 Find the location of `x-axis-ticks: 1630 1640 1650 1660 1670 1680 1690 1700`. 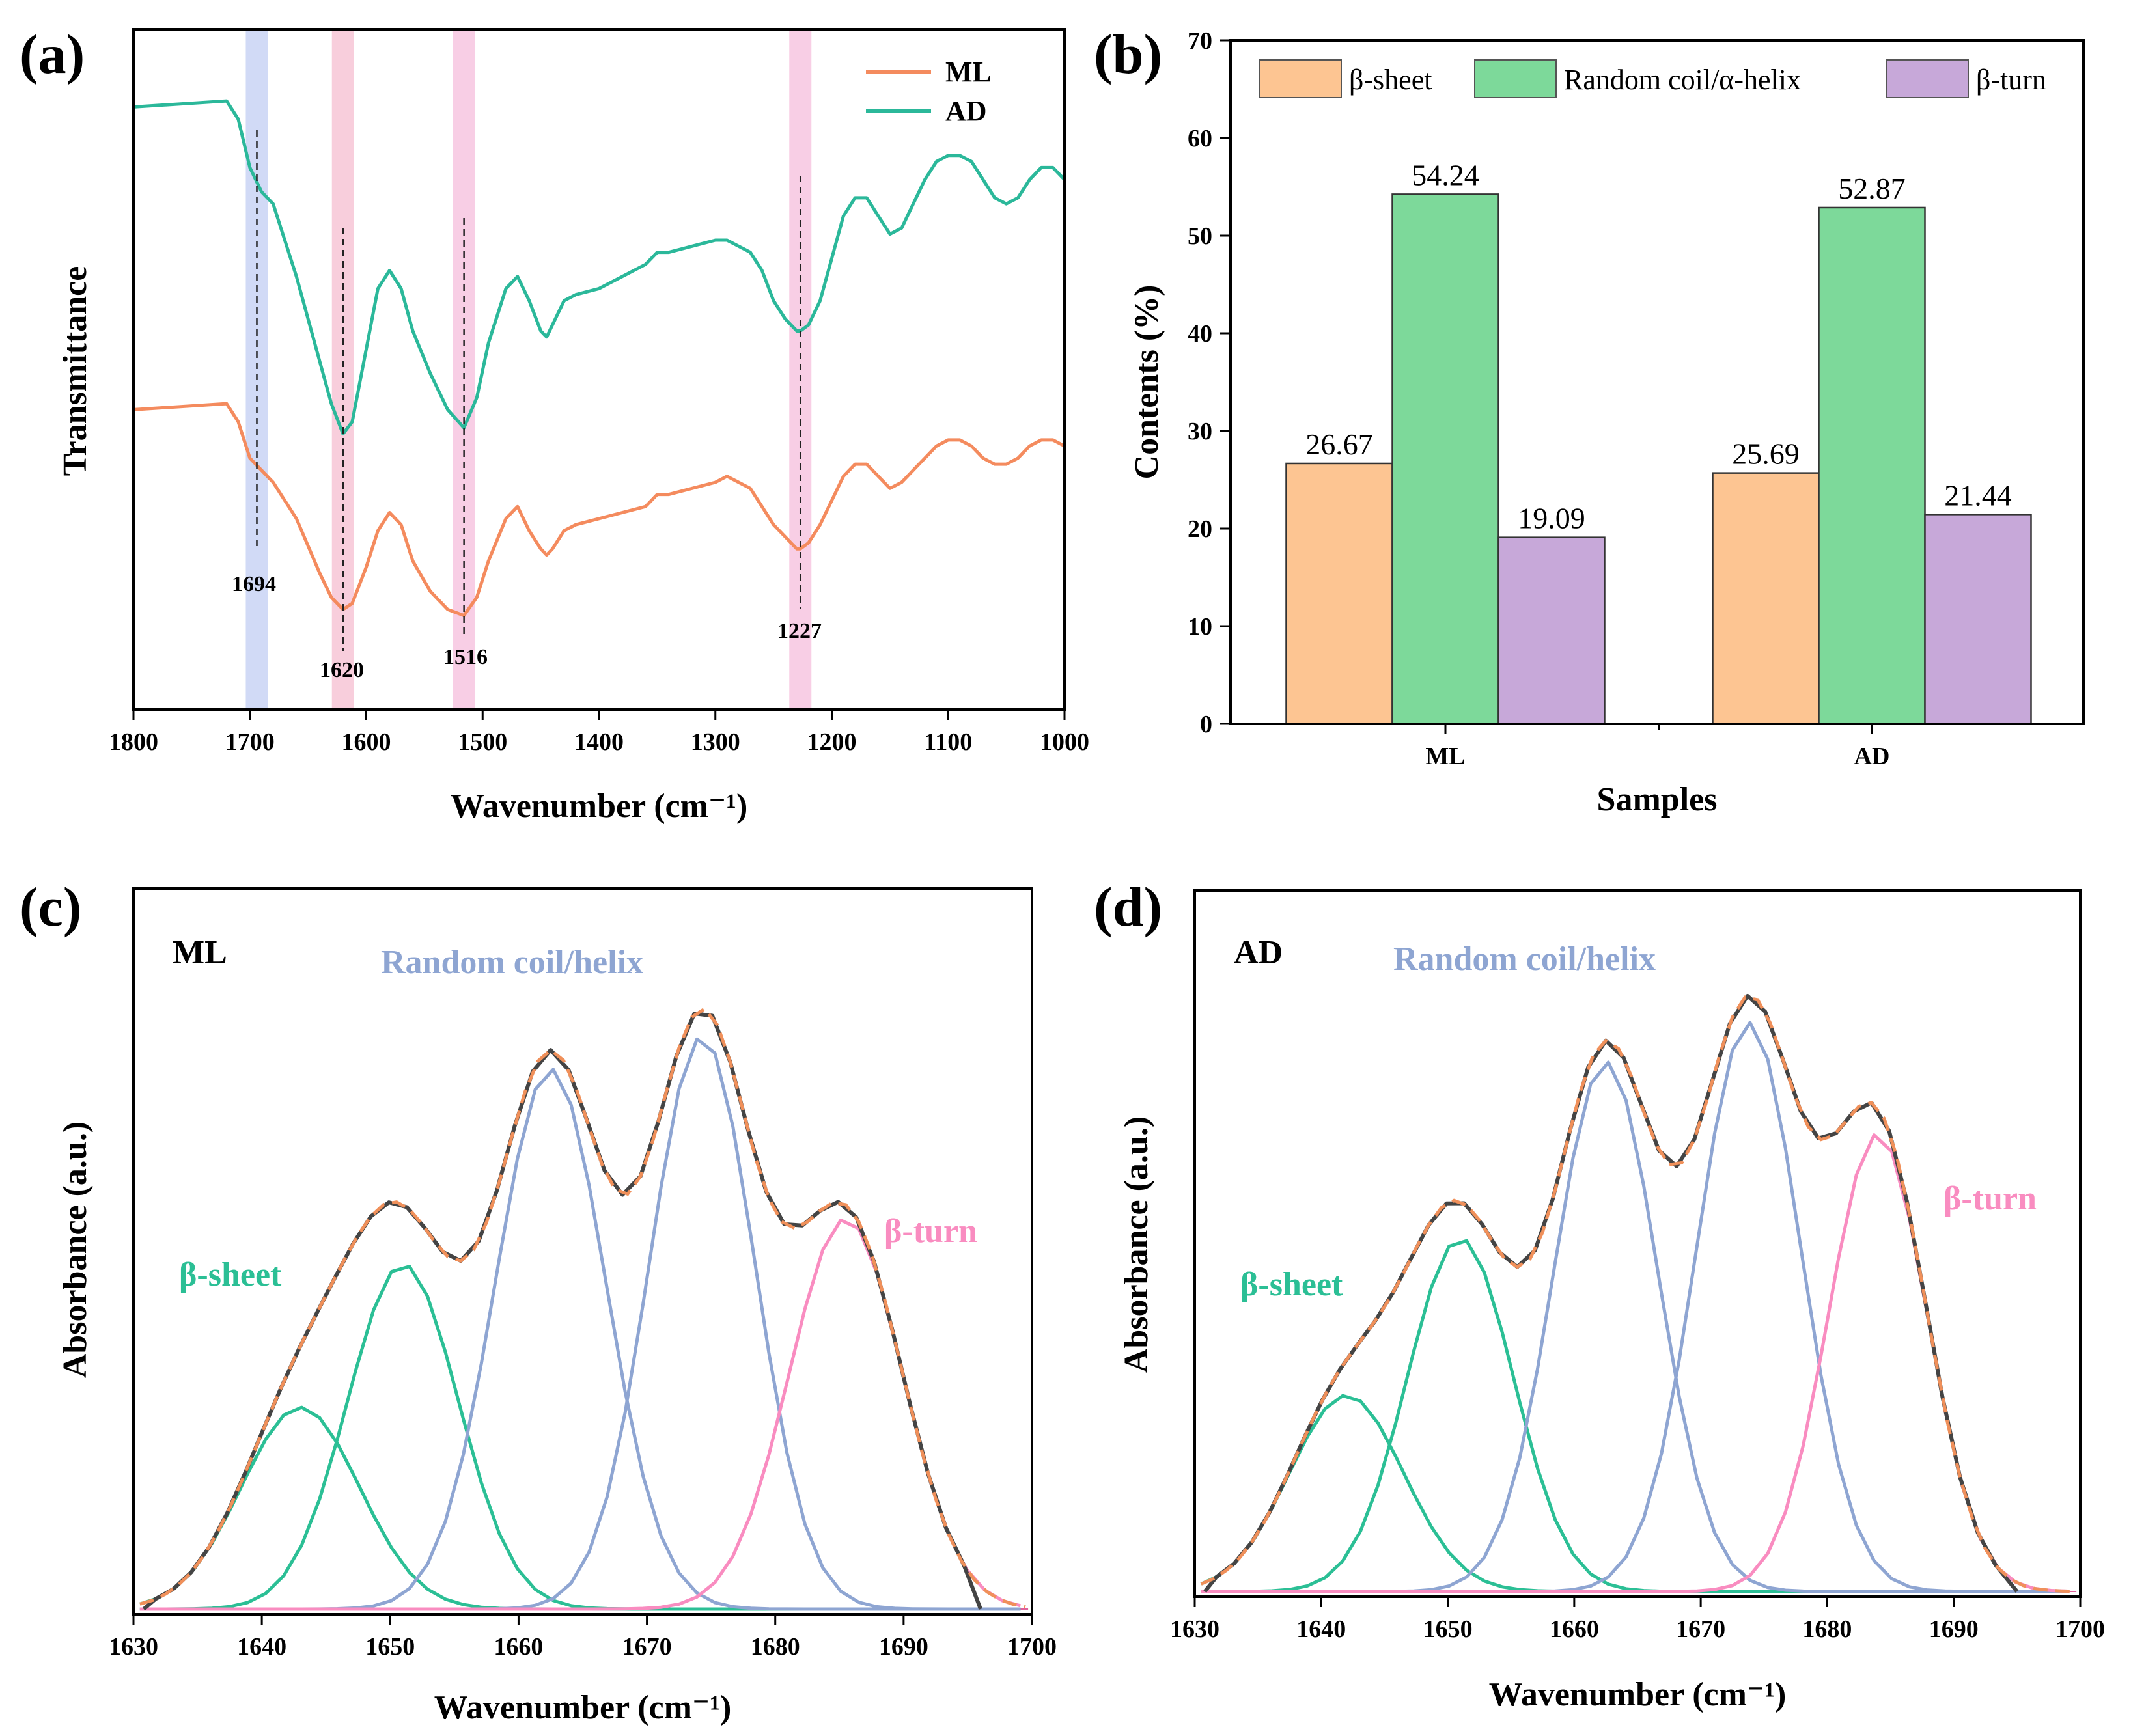

x-axis-ticks: 1630 1640 1650 1660 1670 1680 1690 1700 is located at coordinates (583, 1637).